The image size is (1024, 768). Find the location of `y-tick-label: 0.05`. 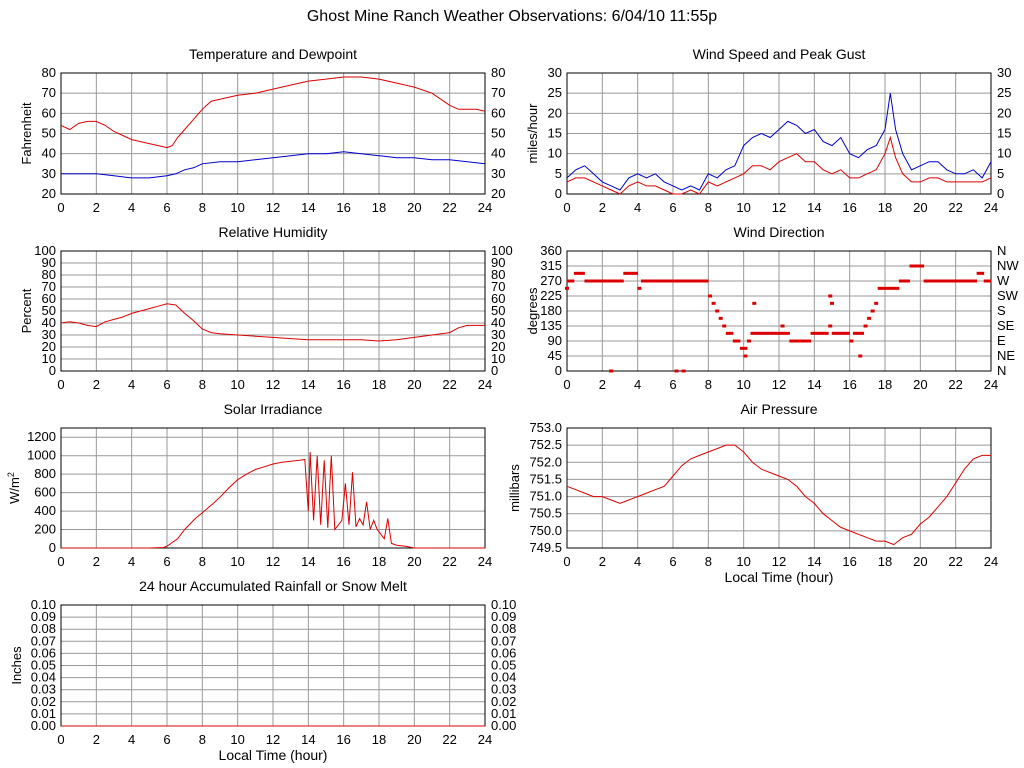

y-tick-label: 0.05 is located at coordinates (43, 665).